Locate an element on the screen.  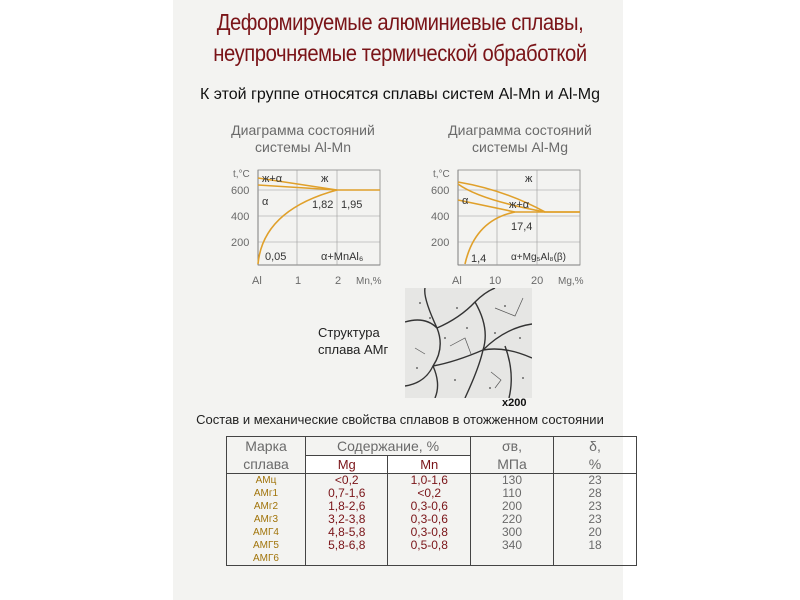
diagram-mg-x-tick: 10 is located at coordinates (495, 281).